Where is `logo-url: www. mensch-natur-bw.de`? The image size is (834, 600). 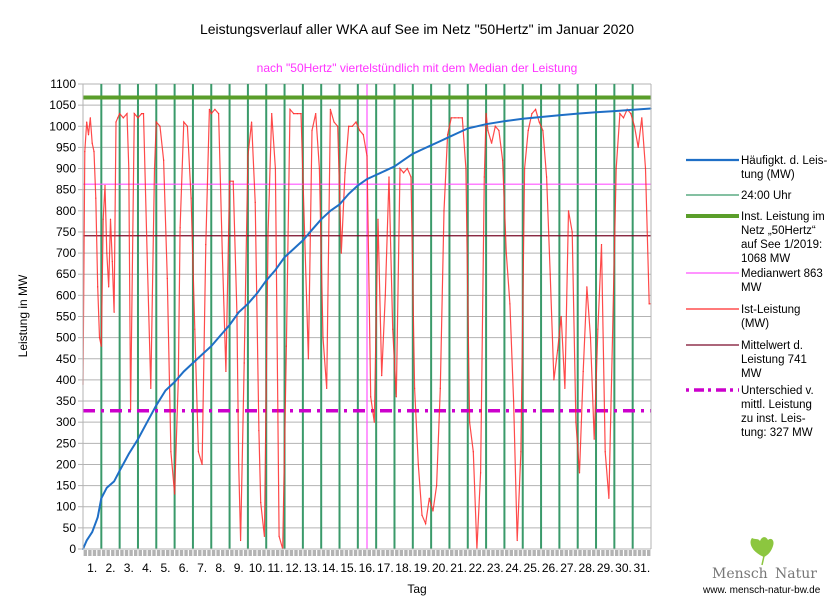
logo-url: www. mensch-natur-bw.de is located at coordinates (761, 590).